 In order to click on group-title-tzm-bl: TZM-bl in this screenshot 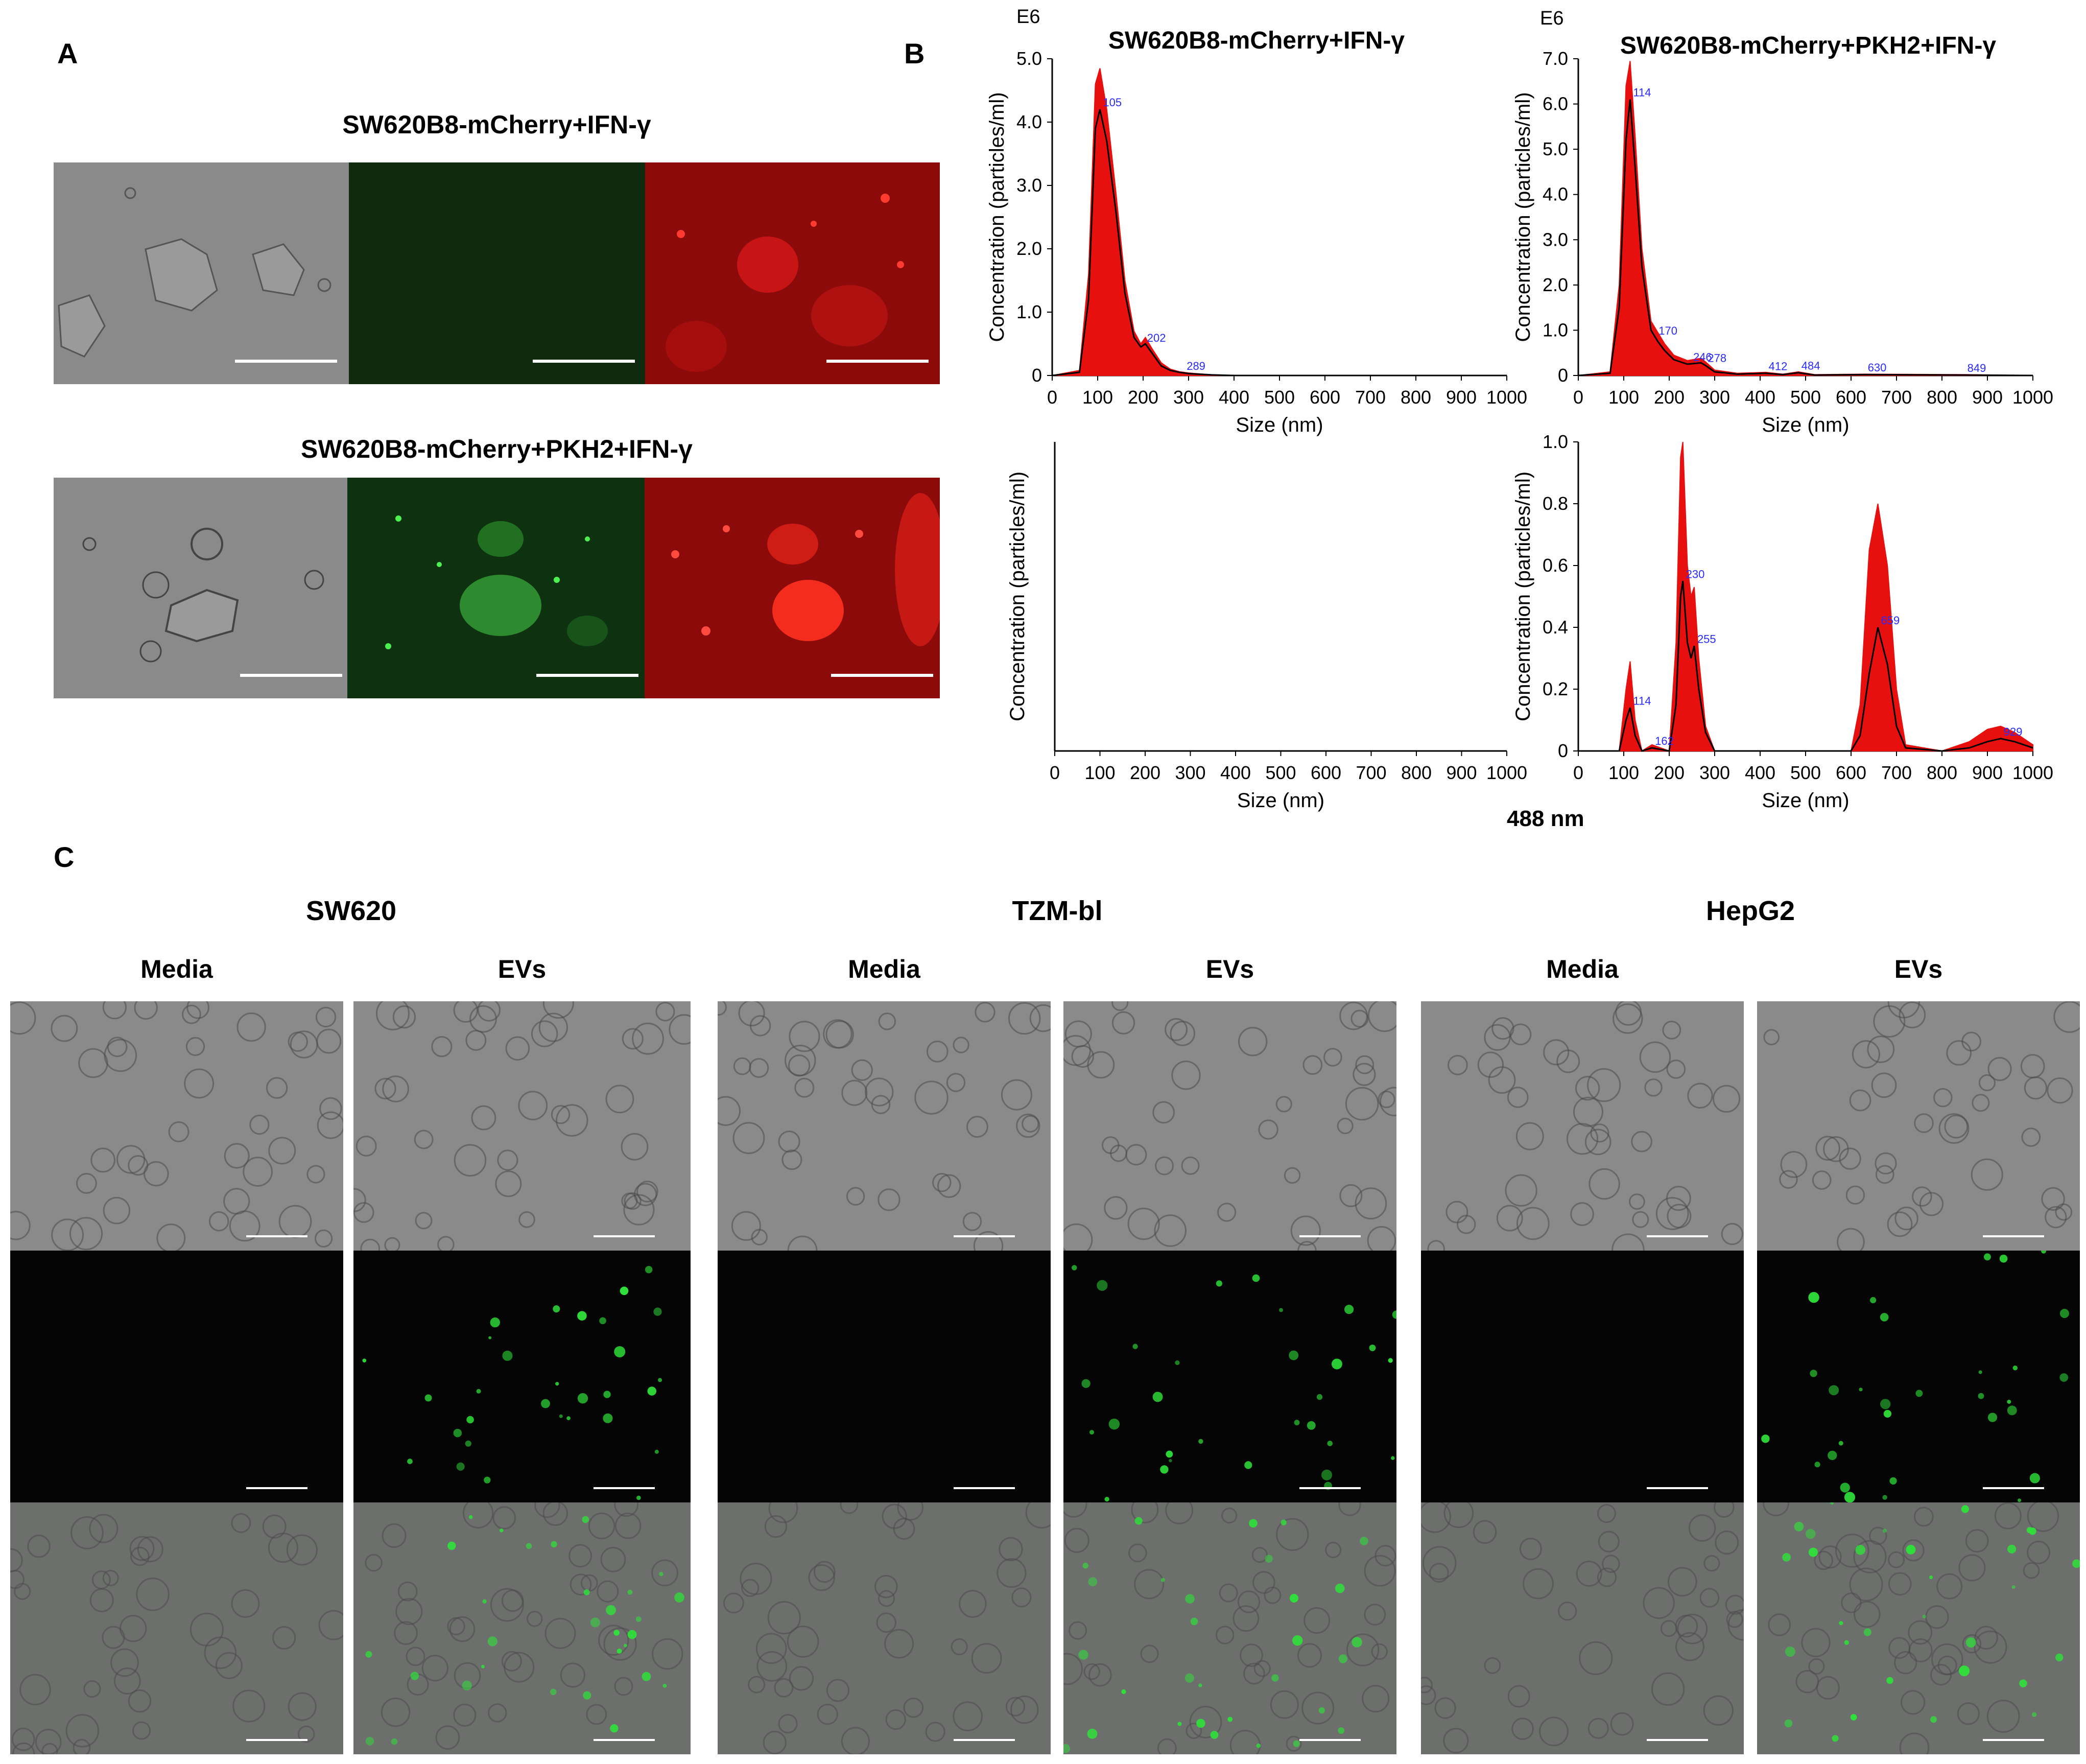, I will do `click(1057, 911)`.